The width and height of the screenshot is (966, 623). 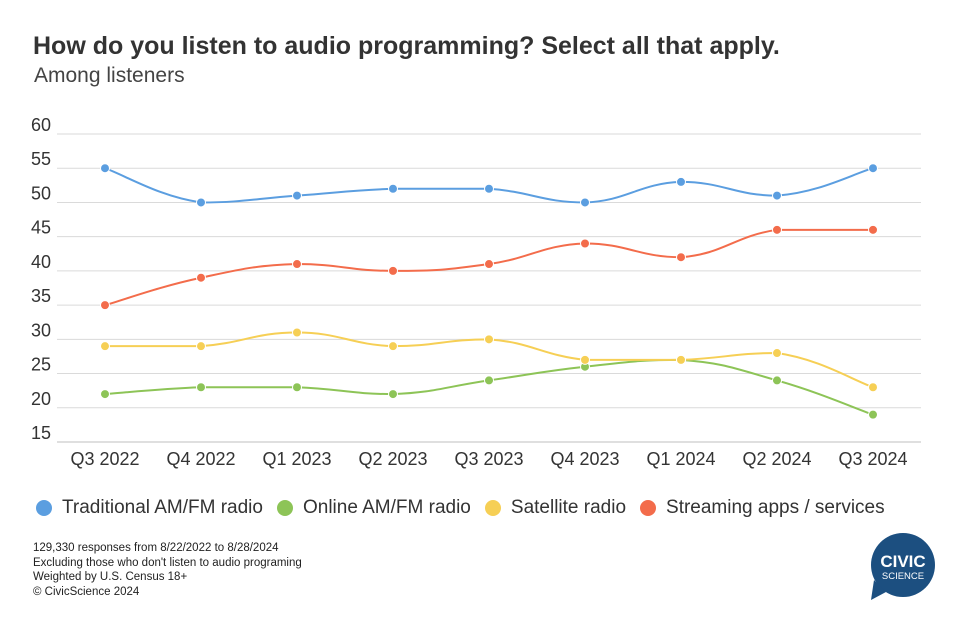 What do you see at coordinates (41, 399) in the screenshot?
I see `y-tick-label: 20` at bounding box center [41, 399].